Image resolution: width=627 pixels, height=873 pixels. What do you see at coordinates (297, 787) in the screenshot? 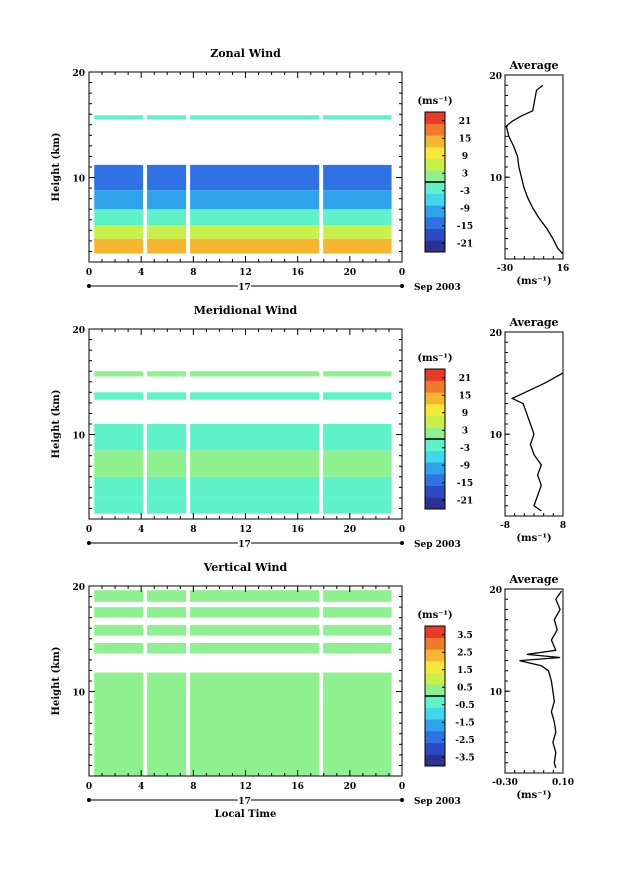
I see `x-tick-label: 16` at bounding box center [297, 787].